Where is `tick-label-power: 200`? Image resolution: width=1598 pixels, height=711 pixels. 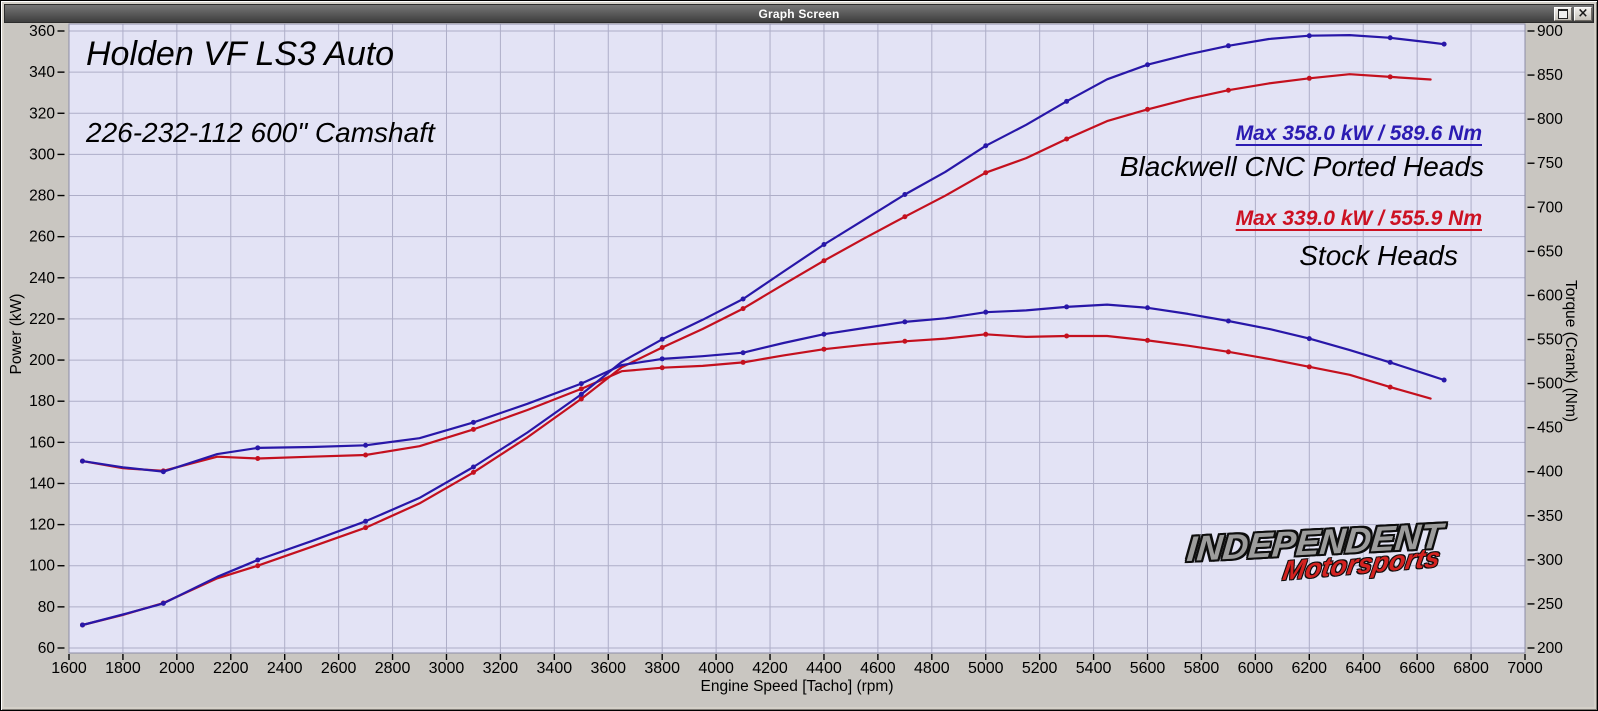
tick-label-power: 200 is located at coordinates (42, 360).